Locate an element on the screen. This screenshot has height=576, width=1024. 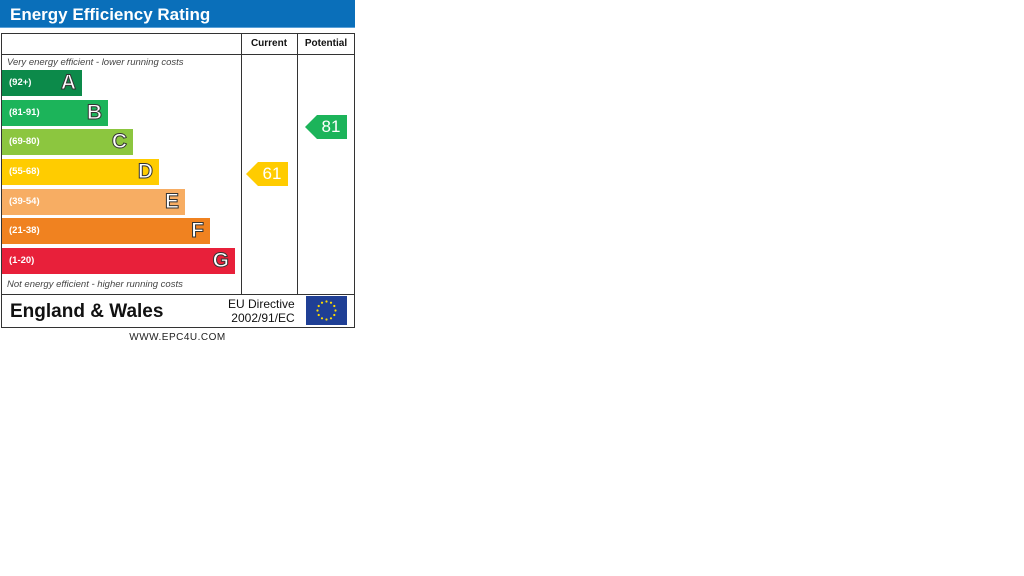
band-range: (92+) is located at coordinates (20, 82).